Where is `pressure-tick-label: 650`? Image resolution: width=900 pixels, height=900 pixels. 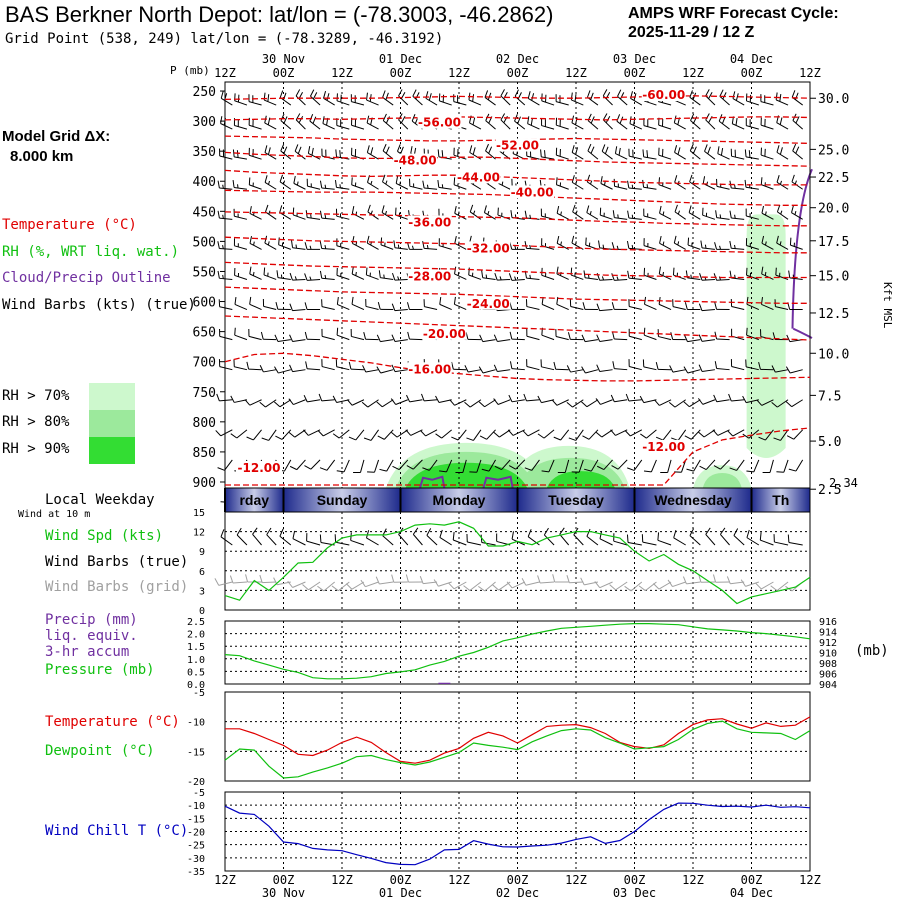
pressure-tick-label: 650 is located at coordinates (204, 333).